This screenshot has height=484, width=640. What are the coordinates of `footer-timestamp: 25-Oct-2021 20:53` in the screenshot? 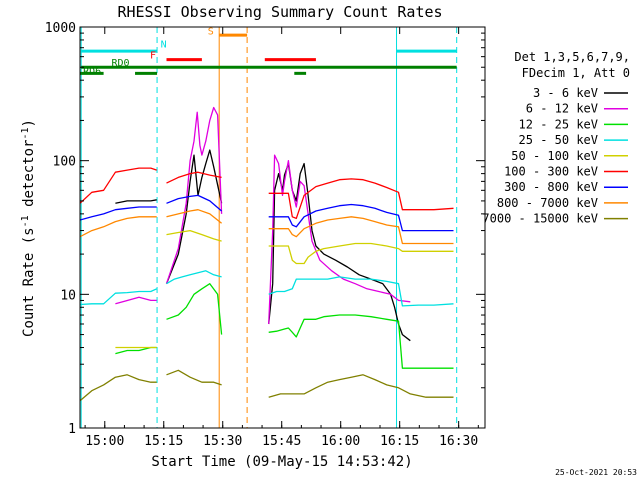 It's located at (596, 472).